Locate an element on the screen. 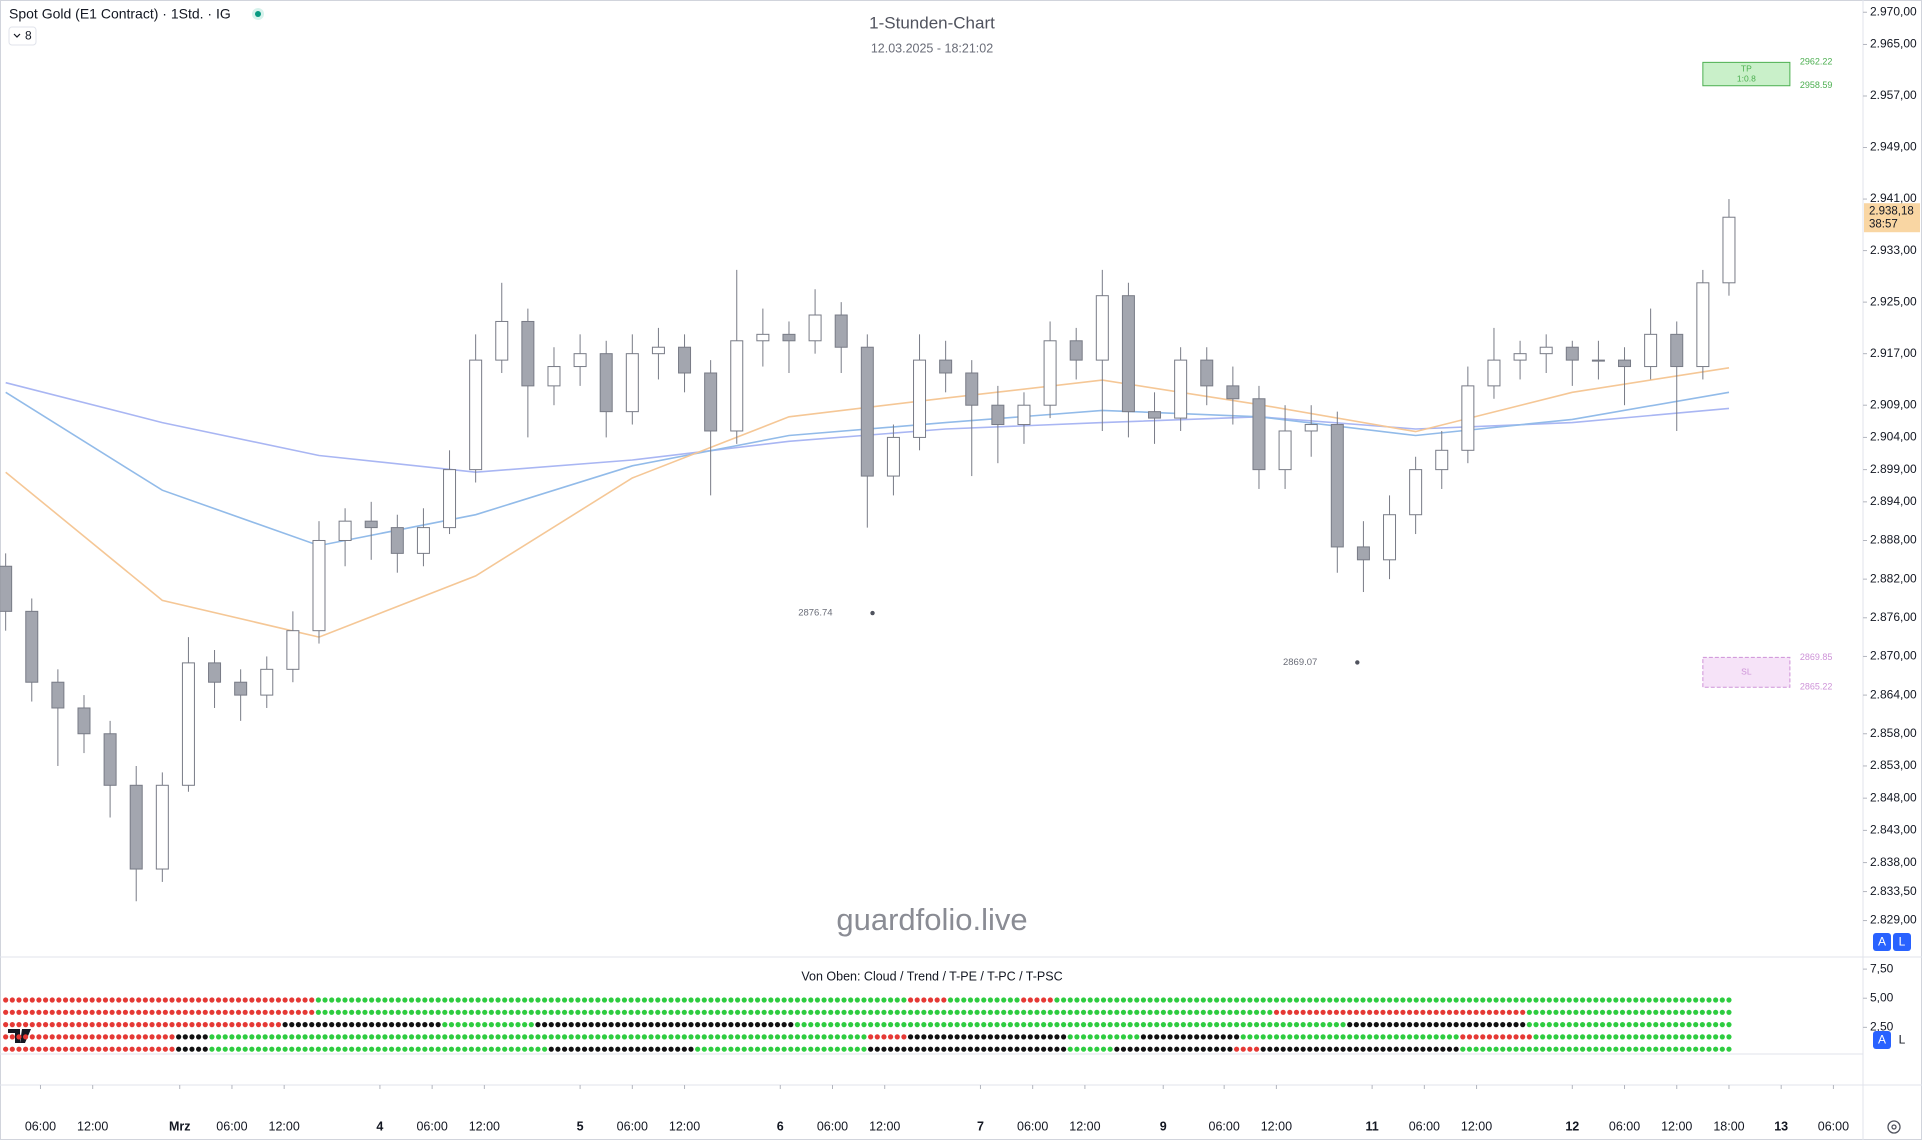 The height and width of the screenshot is (1140, 1922). settings-icon is located at coordinates (1894, 1127).